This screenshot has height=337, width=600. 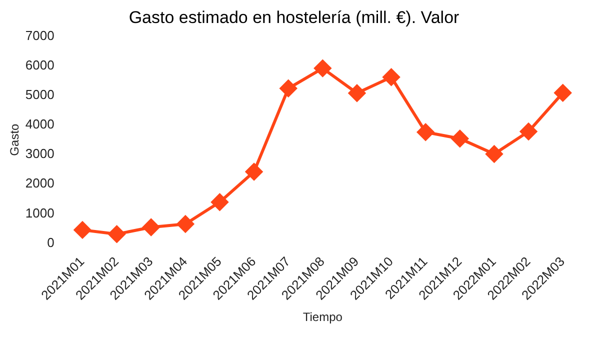 What do you see at coordinates (39, 94) in the screenshot?
I see `y-tick-label: 5000` at bounding box center [39, 94].